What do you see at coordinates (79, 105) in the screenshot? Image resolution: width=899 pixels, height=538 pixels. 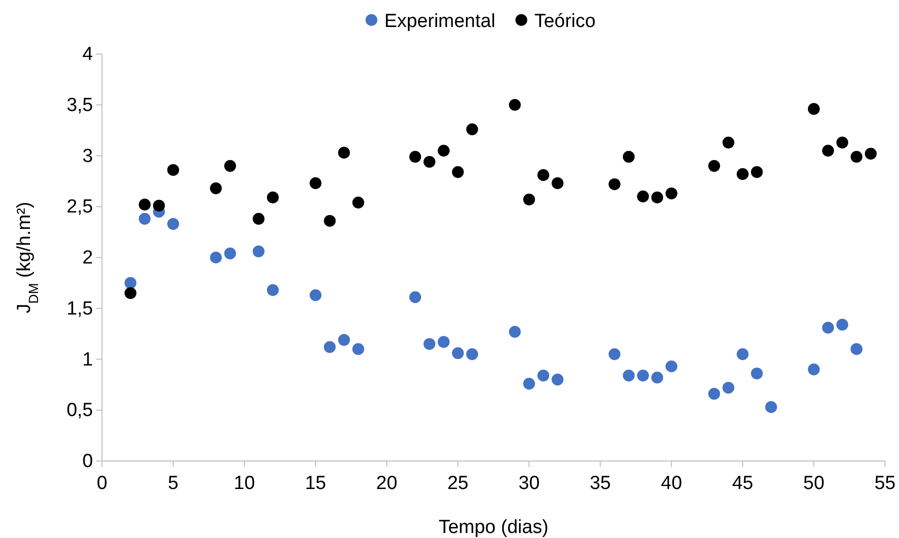 I see `y-tick-label: 3,5` at bounding box center [79, 105].